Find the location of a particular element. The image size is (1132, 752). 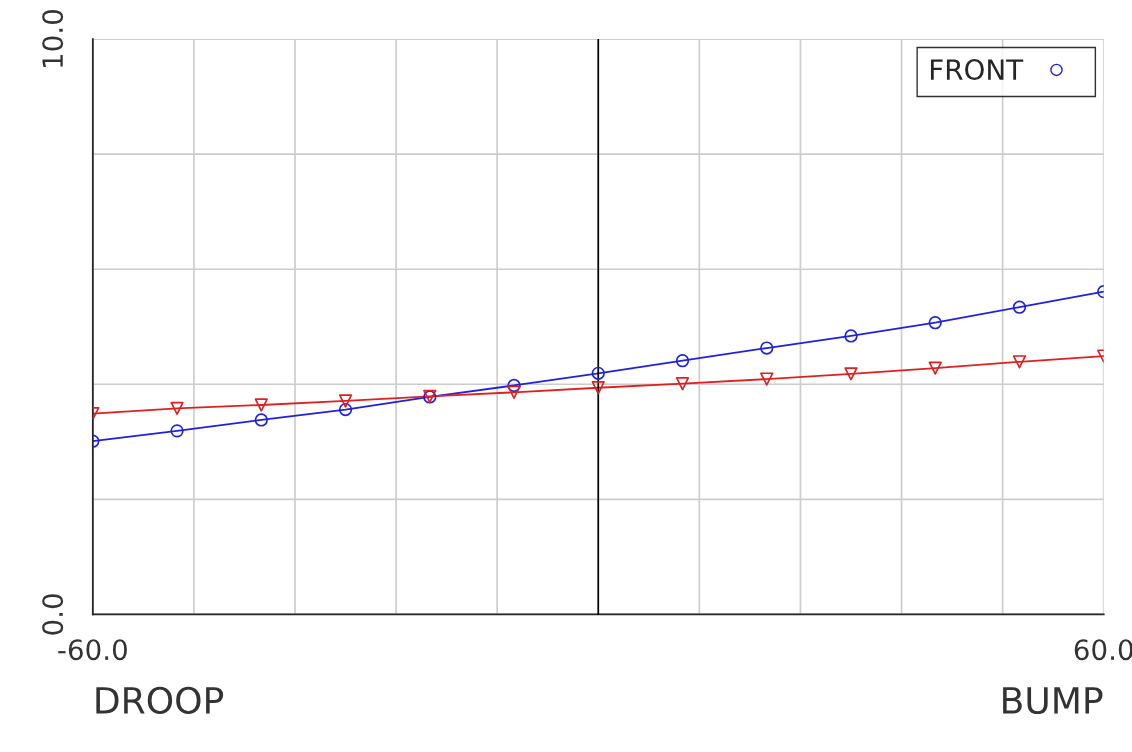

text: BUMP is located at coordinates (1053, 701).